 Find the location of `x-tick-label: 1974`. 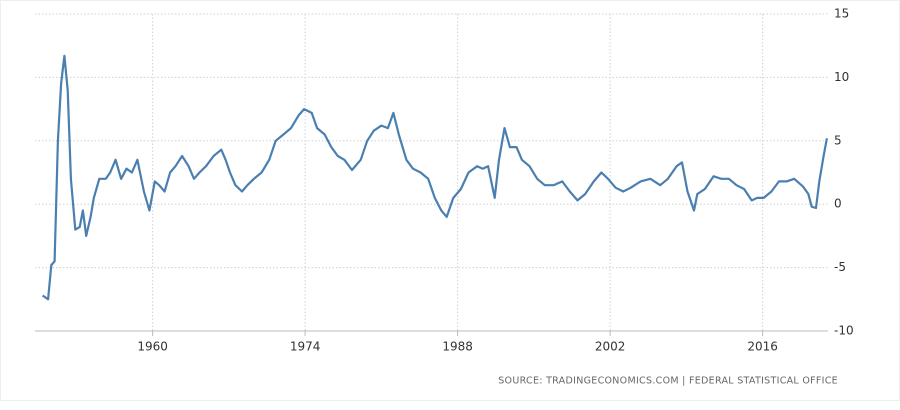

x-tick-label: 1974 is located at coordinates (305, 347).